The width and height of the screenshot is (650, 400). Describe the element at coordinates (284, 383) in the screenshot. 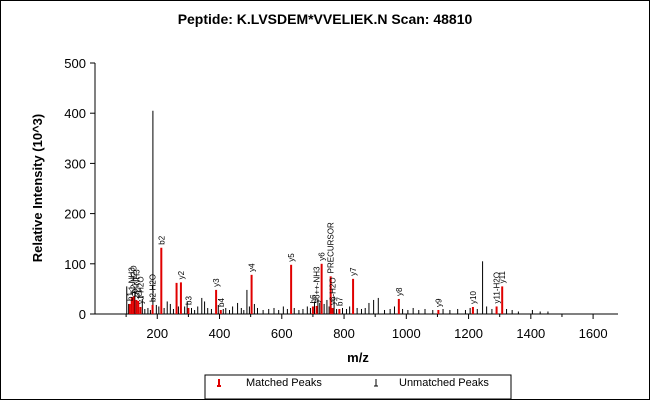

I see `legend-matched-label: Matched Peaks` at that location.